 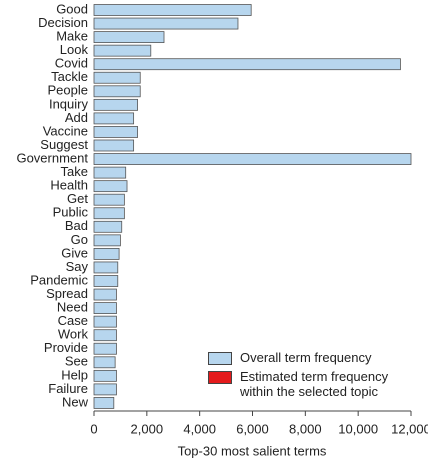 I want to click on y-tick-label: Failure, so click(x=68, y=388).